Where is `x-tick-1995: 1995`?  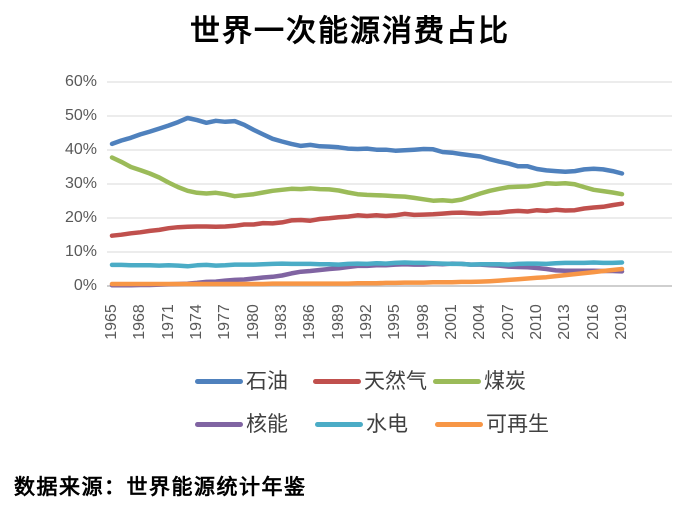 x-tick-1995: 1995 is located at coordinates (395, 322).